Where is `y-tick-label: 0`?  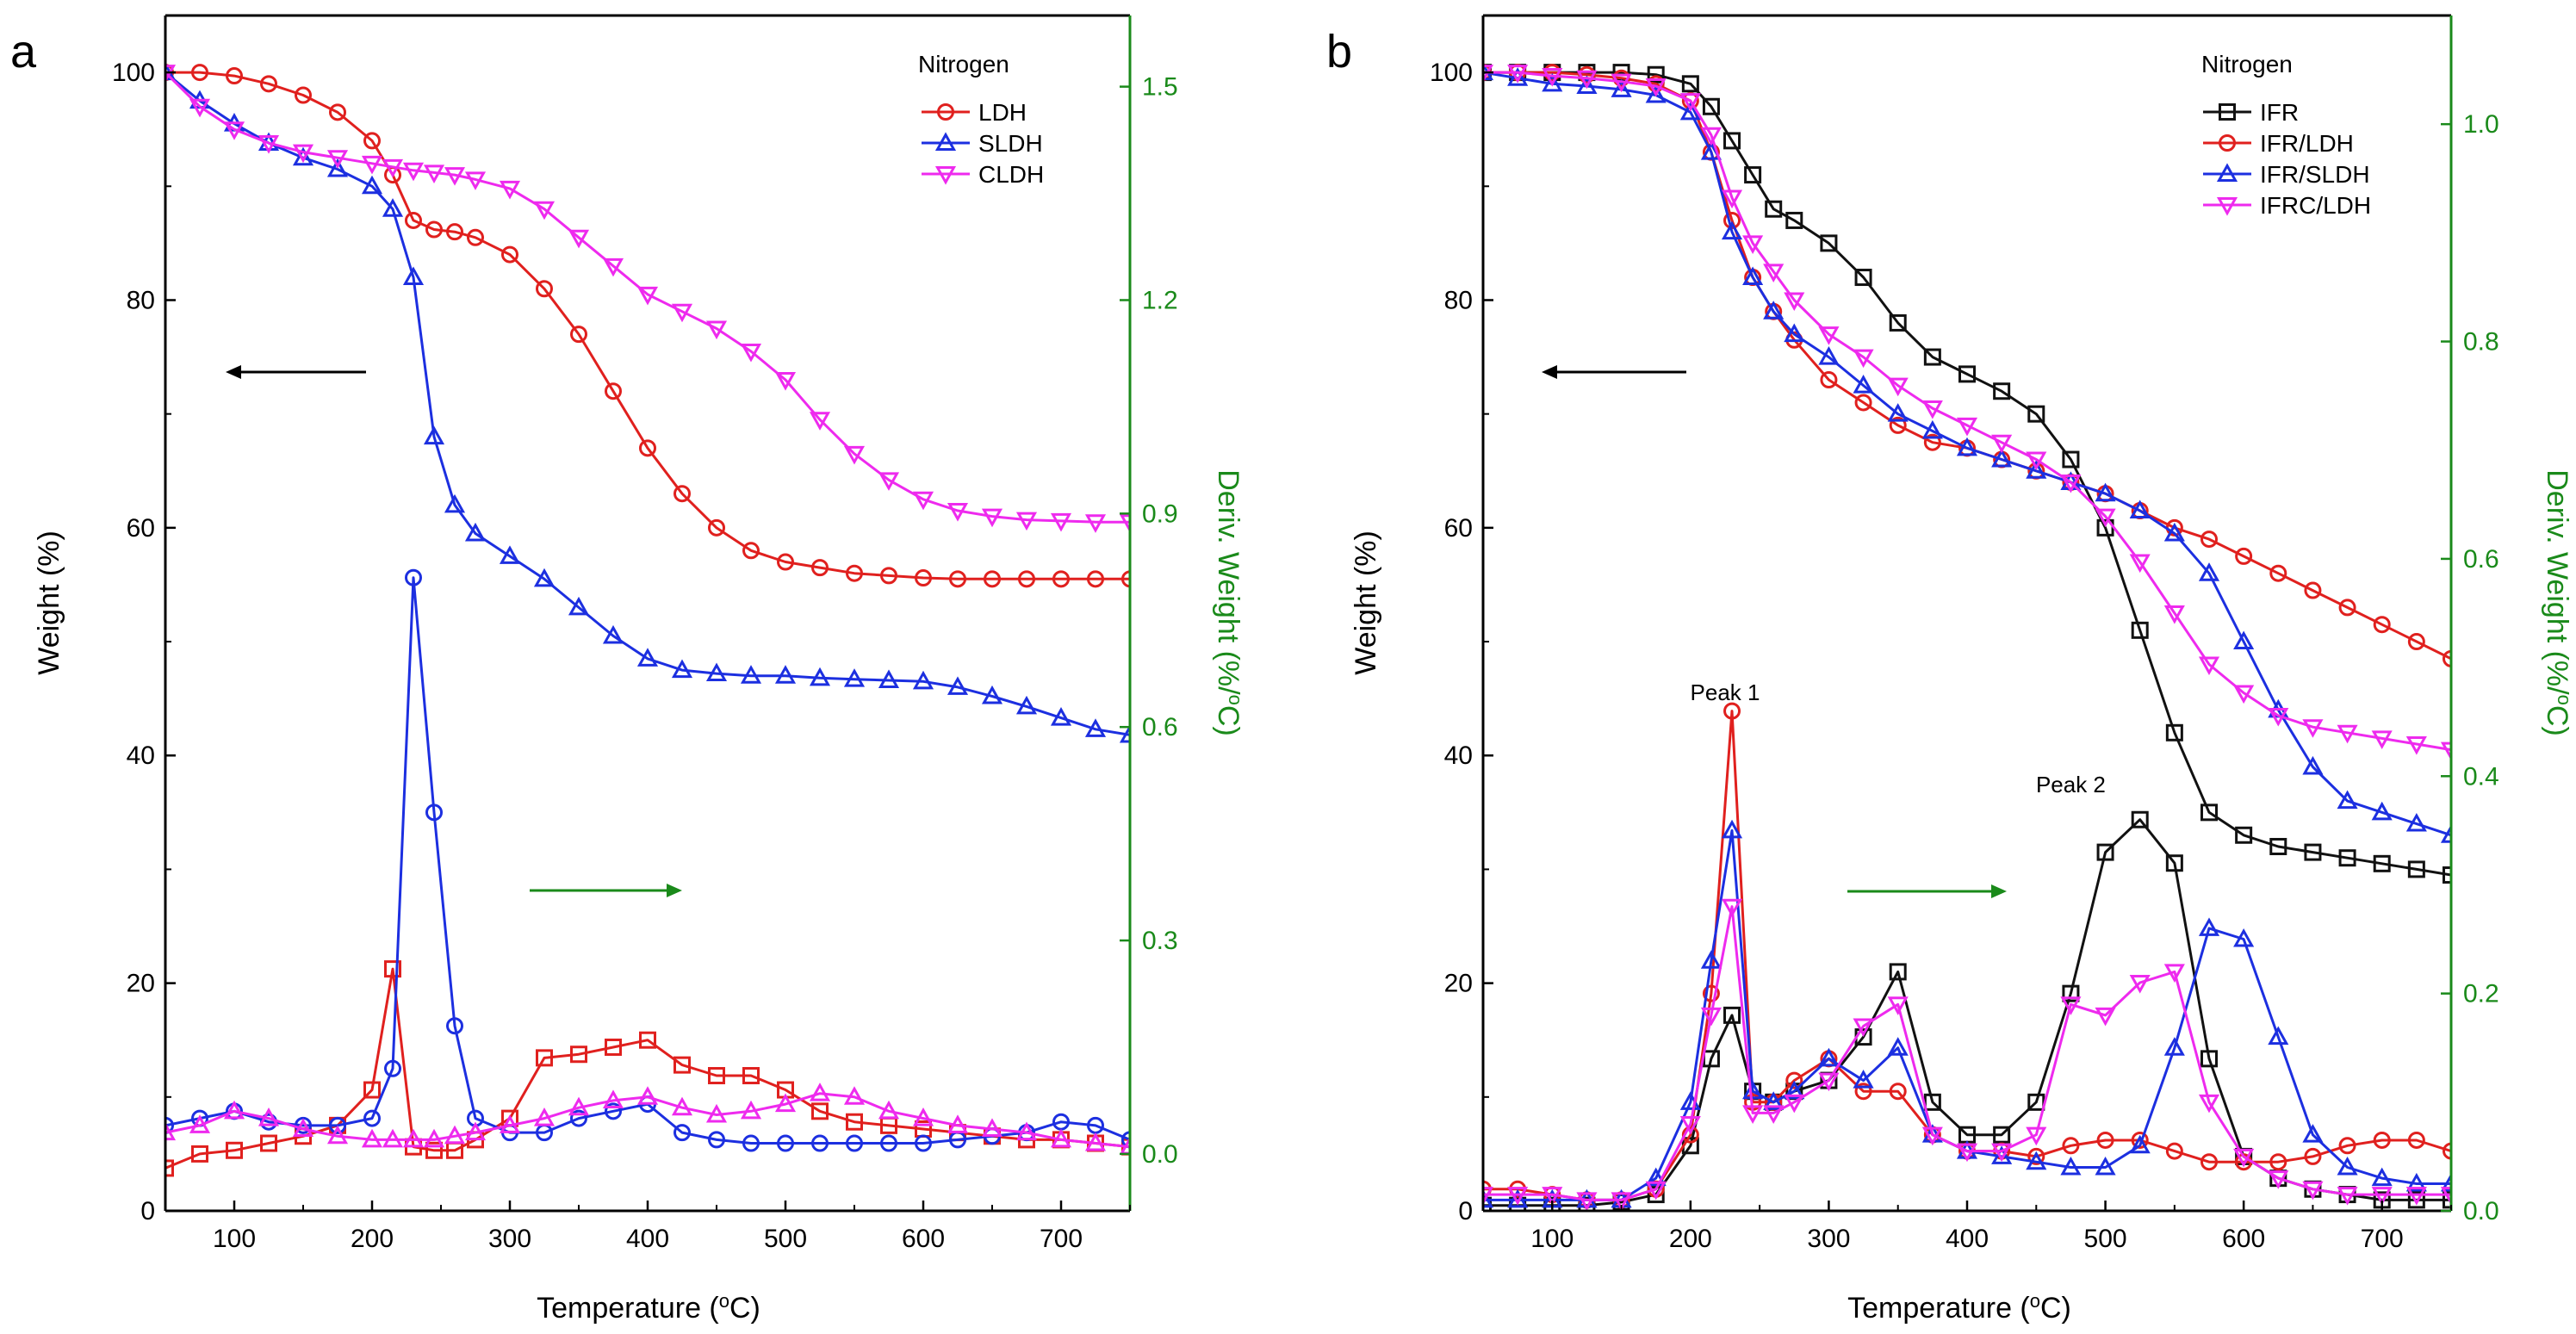 y-tick-label: 0 is located at coordinates (148, 1211).